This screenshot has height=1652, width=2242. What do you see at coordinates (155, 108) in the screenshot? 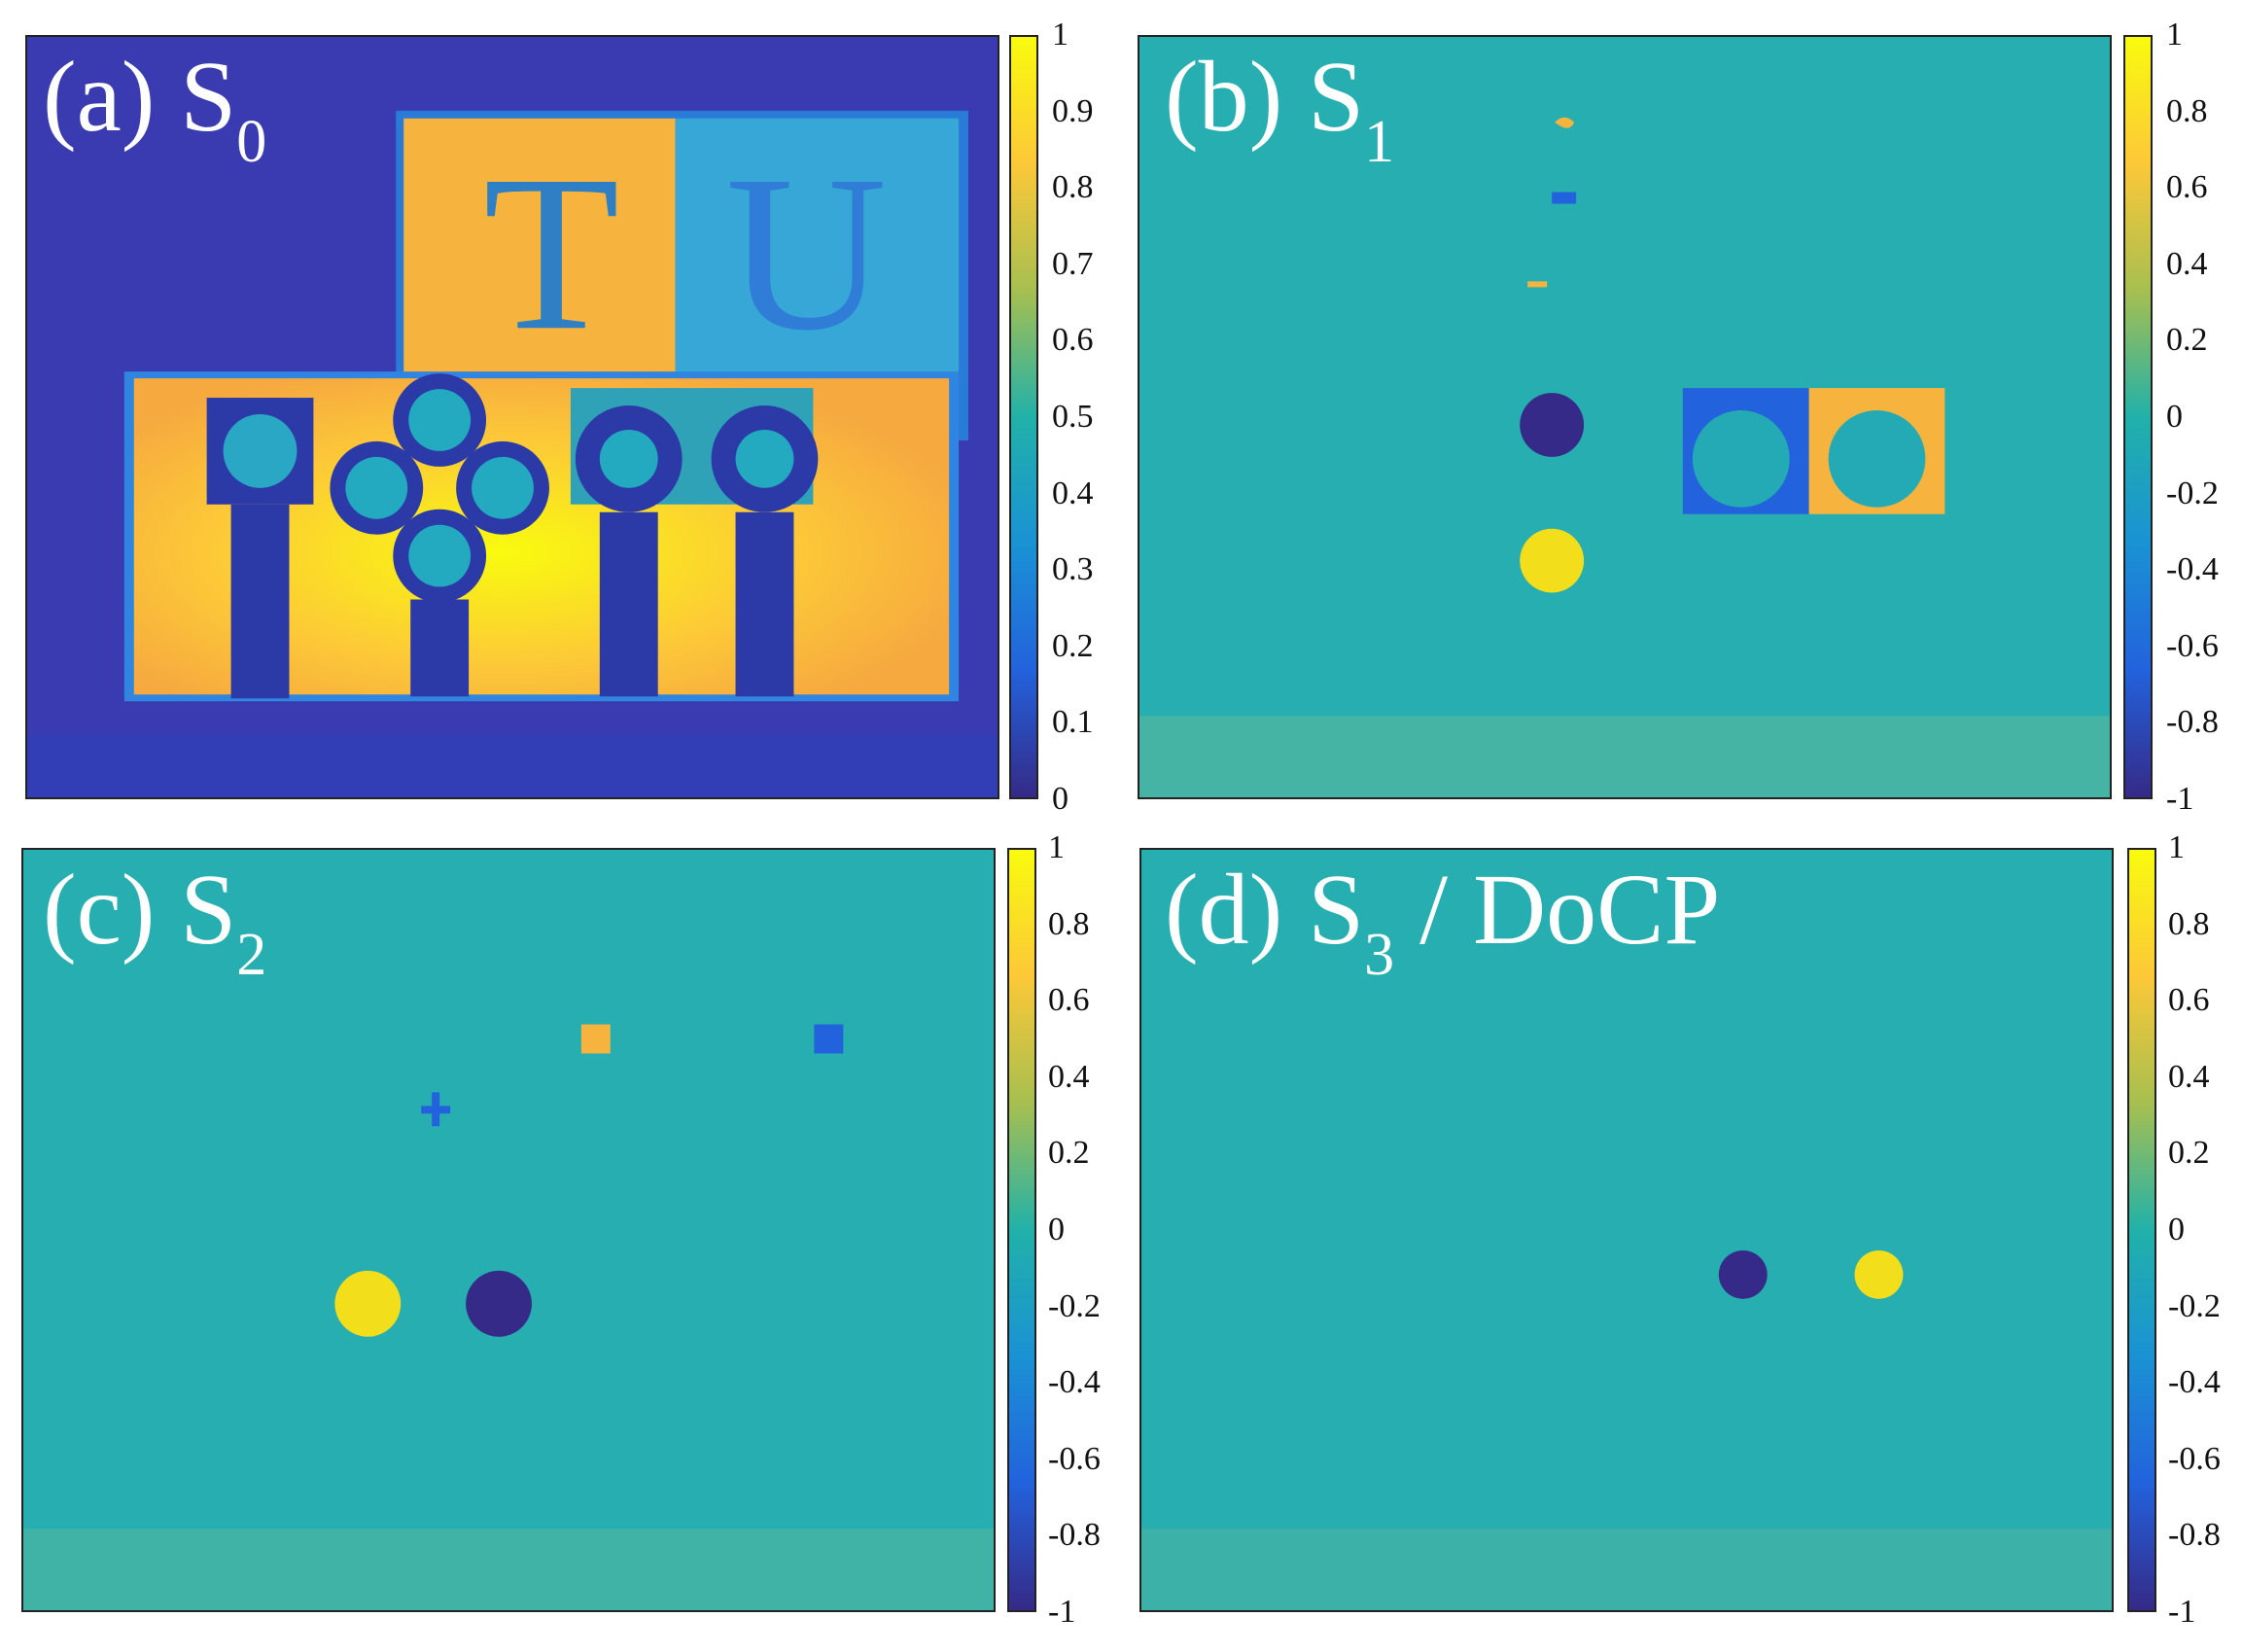
I see `panel-a-label: (a) S0` at bounding box center [155, 108].